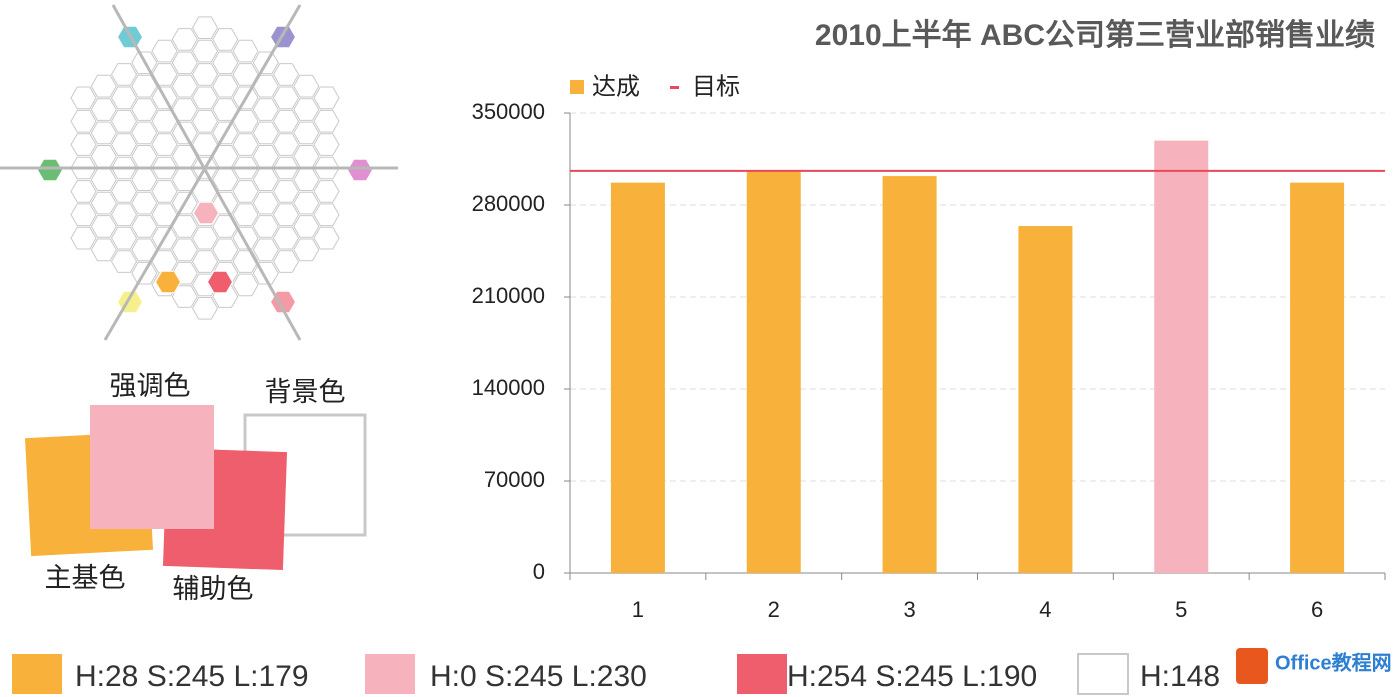  Describe the element at coordinates (213, 589) in the screenshot. I see `swatch-label: 辅助色` at that location.